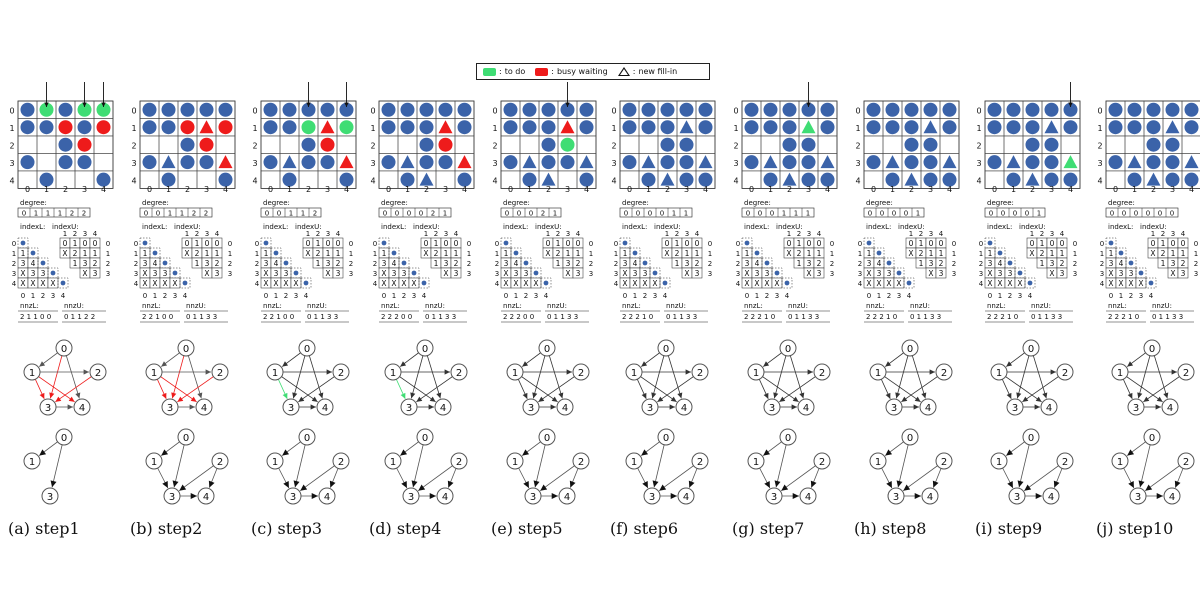 The width and height of the screenshot is (1200, 600). What do you see at coordinates (777, 283) in the screenshot?
I see `indexL-cell` at bounding box center [777, 283].